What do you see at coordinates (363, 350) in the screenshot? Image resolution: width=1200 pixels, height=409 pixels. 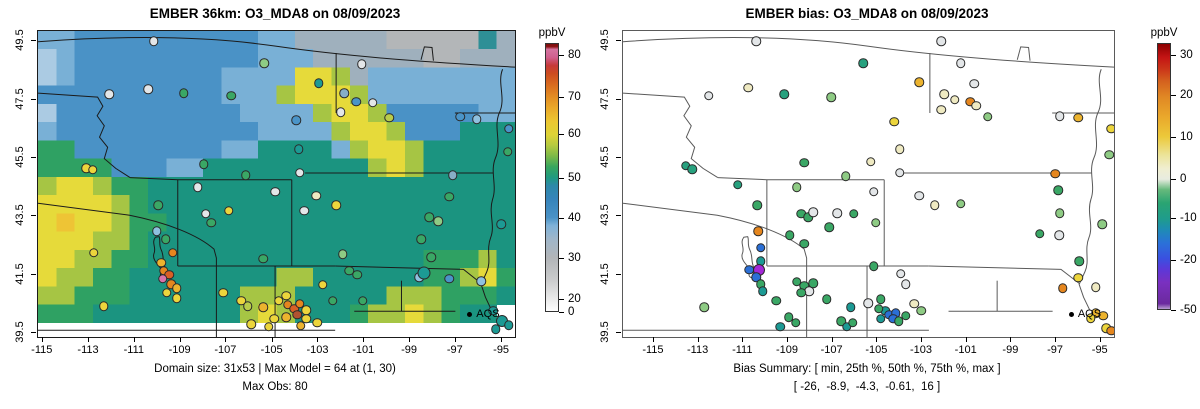 I see `x-axis-tick-label: -101` at bounding box center [363, 350].